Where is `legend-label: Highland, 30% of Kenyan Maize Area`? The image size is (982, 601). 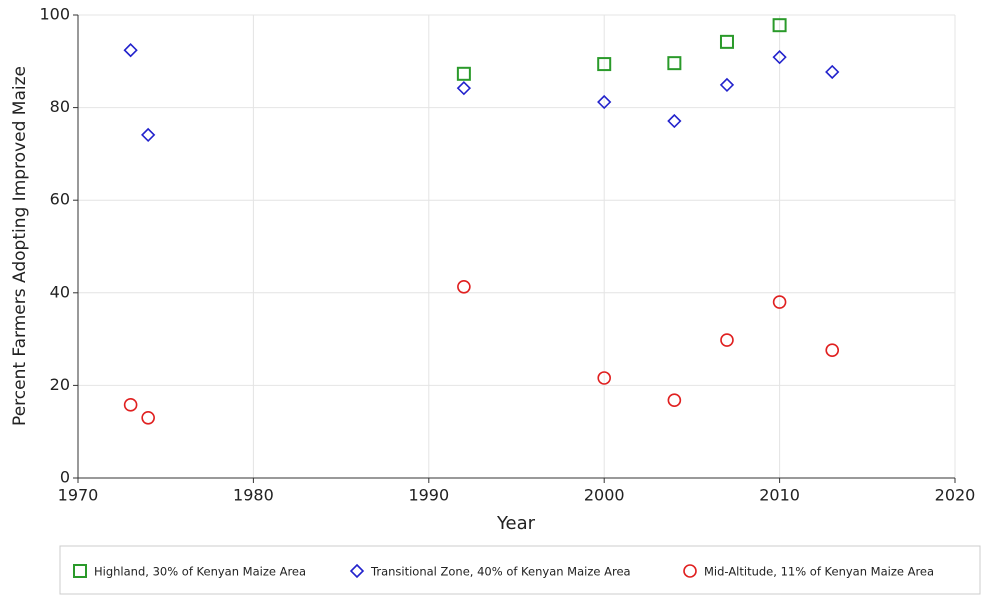
legend-label: Highland, 30% of Kenyan Maize Area is located at coordinates (200, 572).